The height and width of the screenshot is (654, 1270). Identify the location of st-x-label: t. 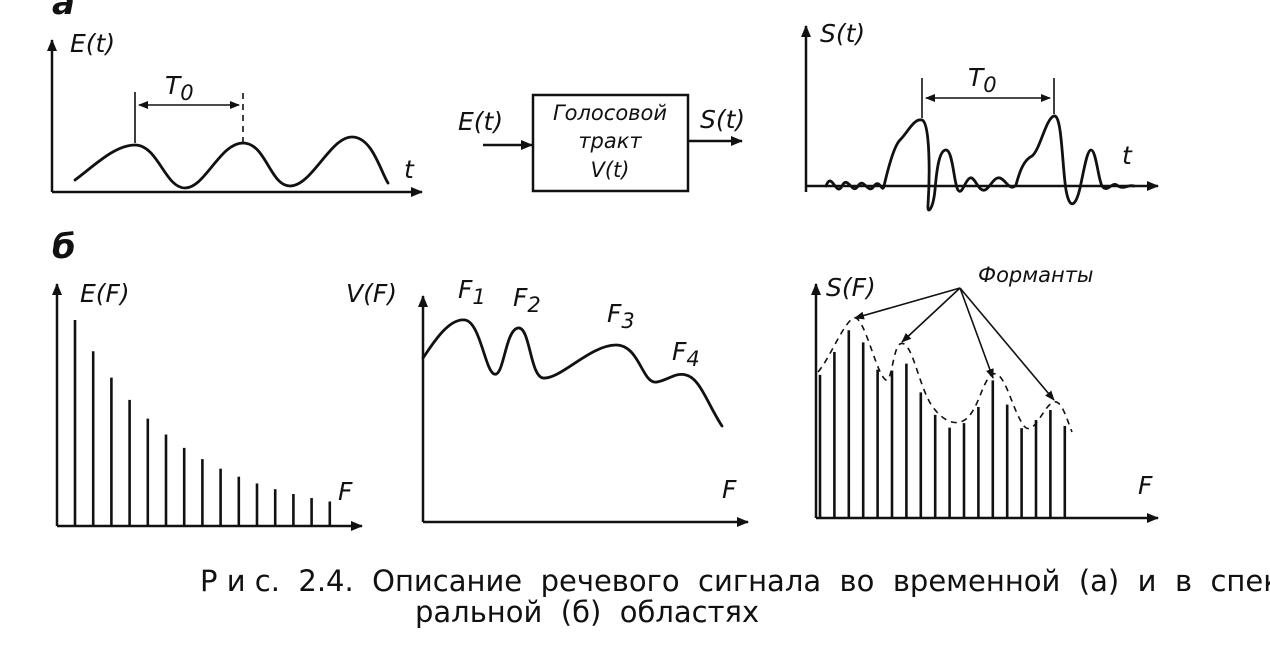
(1127, 155).